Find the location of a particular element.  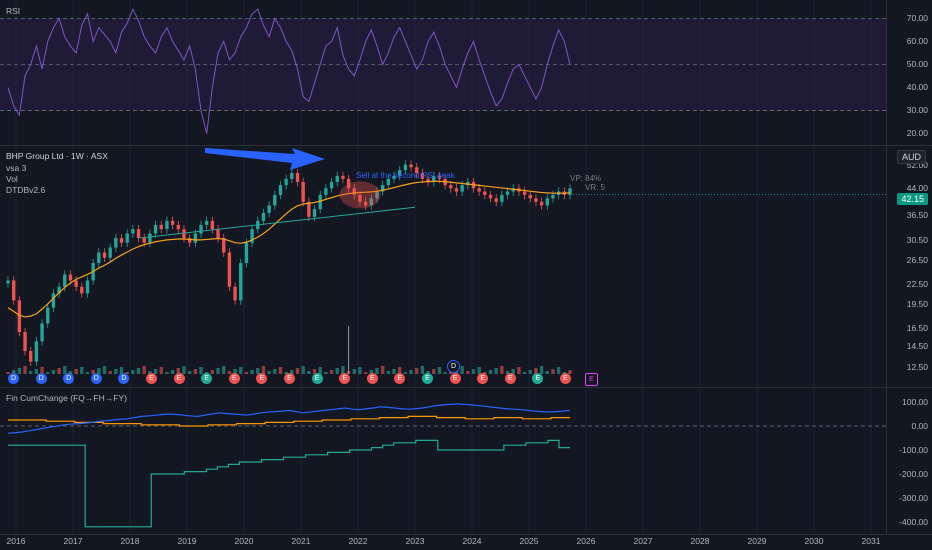

symbol-title: BHP Group Ltd · 1W · ASX is located at coordinates (57, 156).